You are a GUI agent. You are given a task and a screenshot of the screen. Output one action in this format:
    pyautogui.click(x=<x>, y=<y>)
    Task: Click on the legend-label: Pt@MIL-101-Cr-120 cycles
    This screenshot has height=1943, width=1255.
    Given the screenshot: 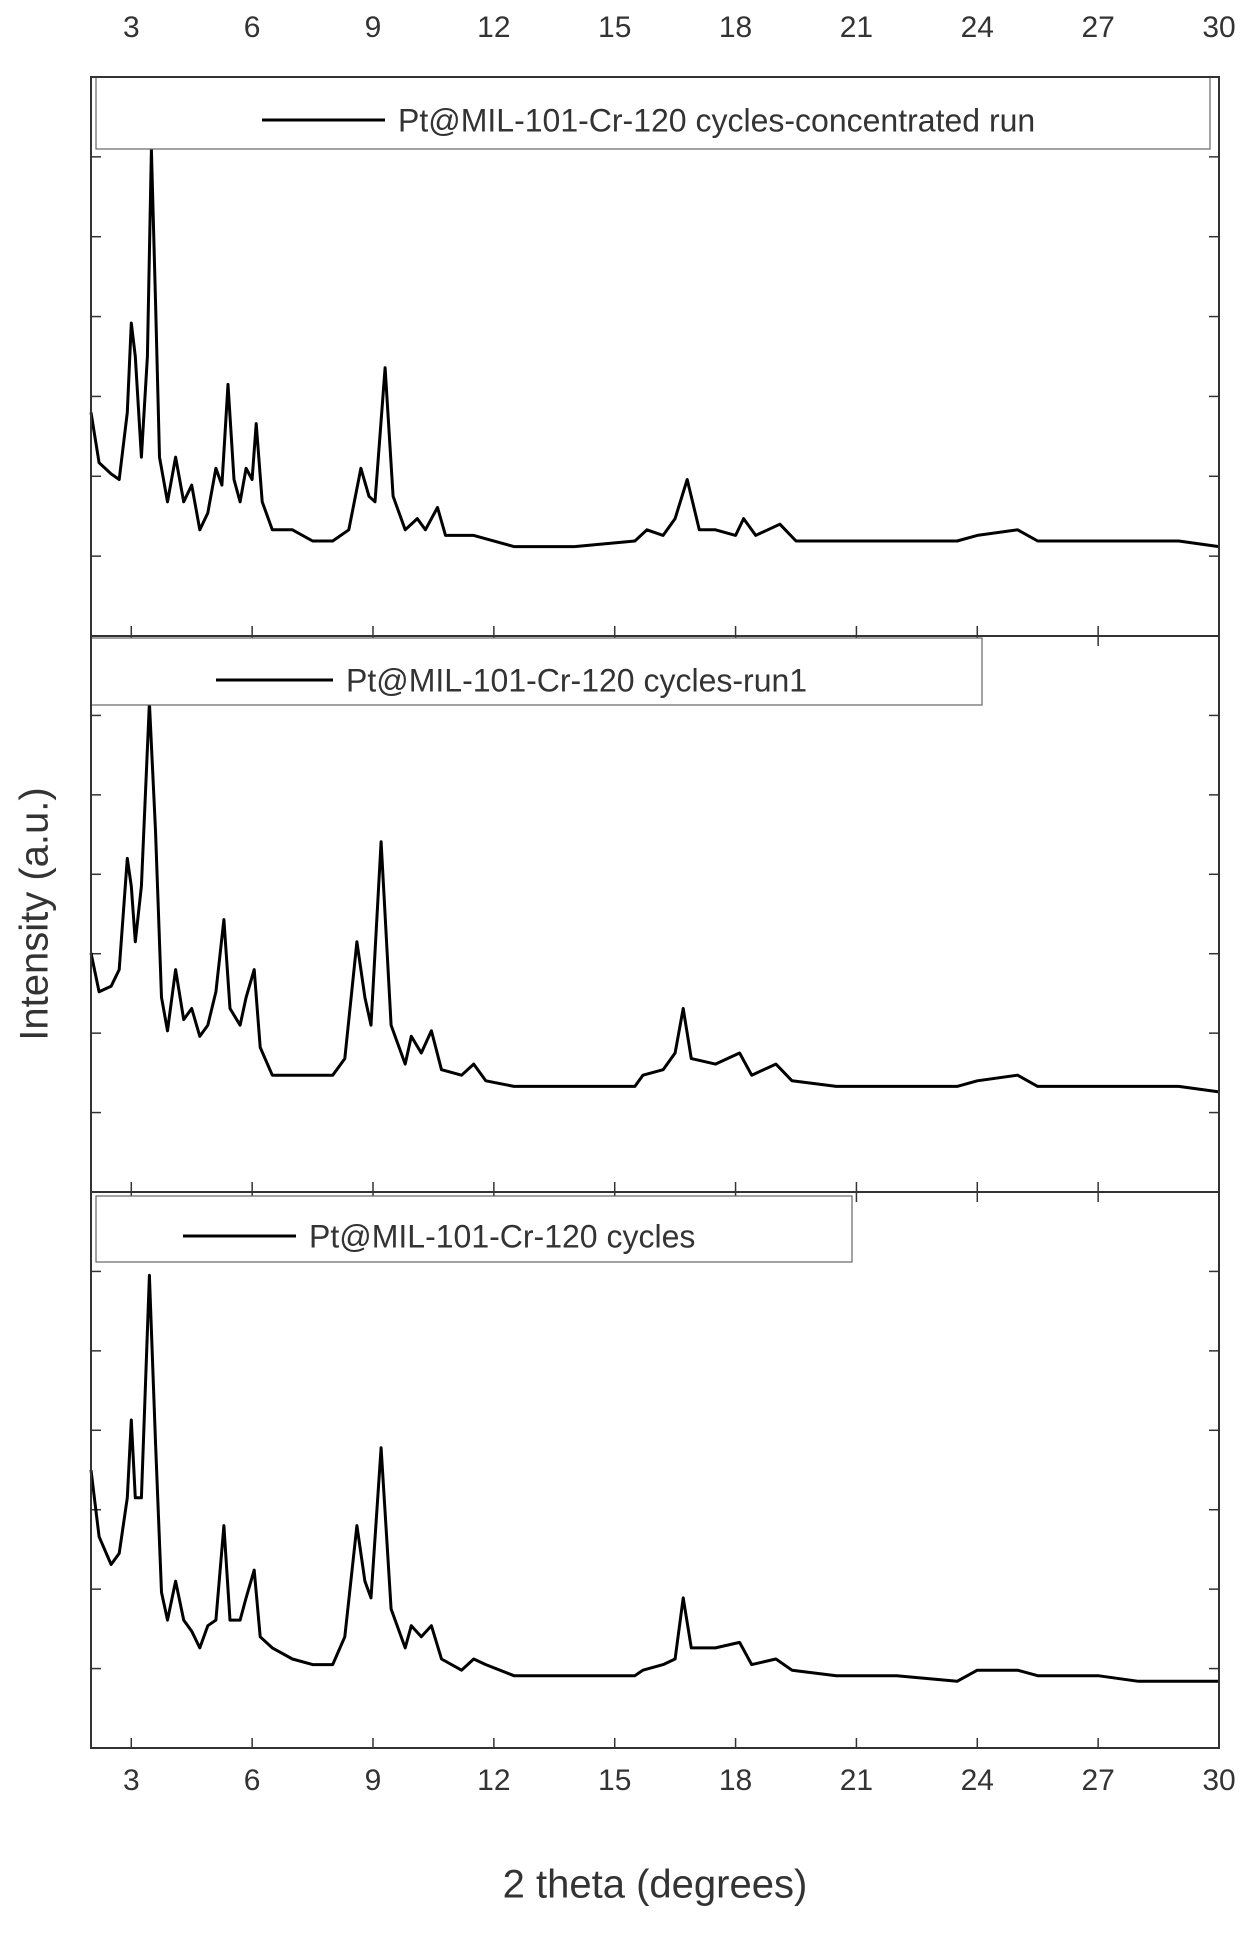 What is the action you would take?
    pyautogui.click(x=502, y=1236)
    